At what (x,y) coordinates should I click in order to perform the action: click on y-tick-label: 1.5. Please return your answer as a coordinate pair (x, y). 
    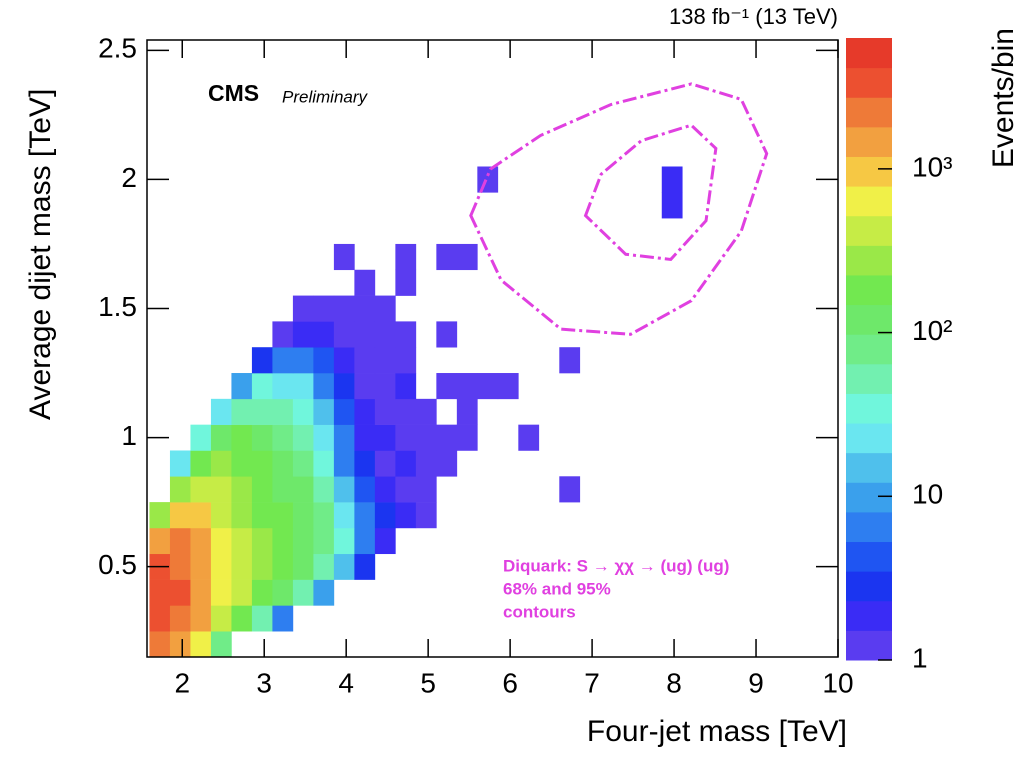
    Looking at the image, I should click on (117, 306).